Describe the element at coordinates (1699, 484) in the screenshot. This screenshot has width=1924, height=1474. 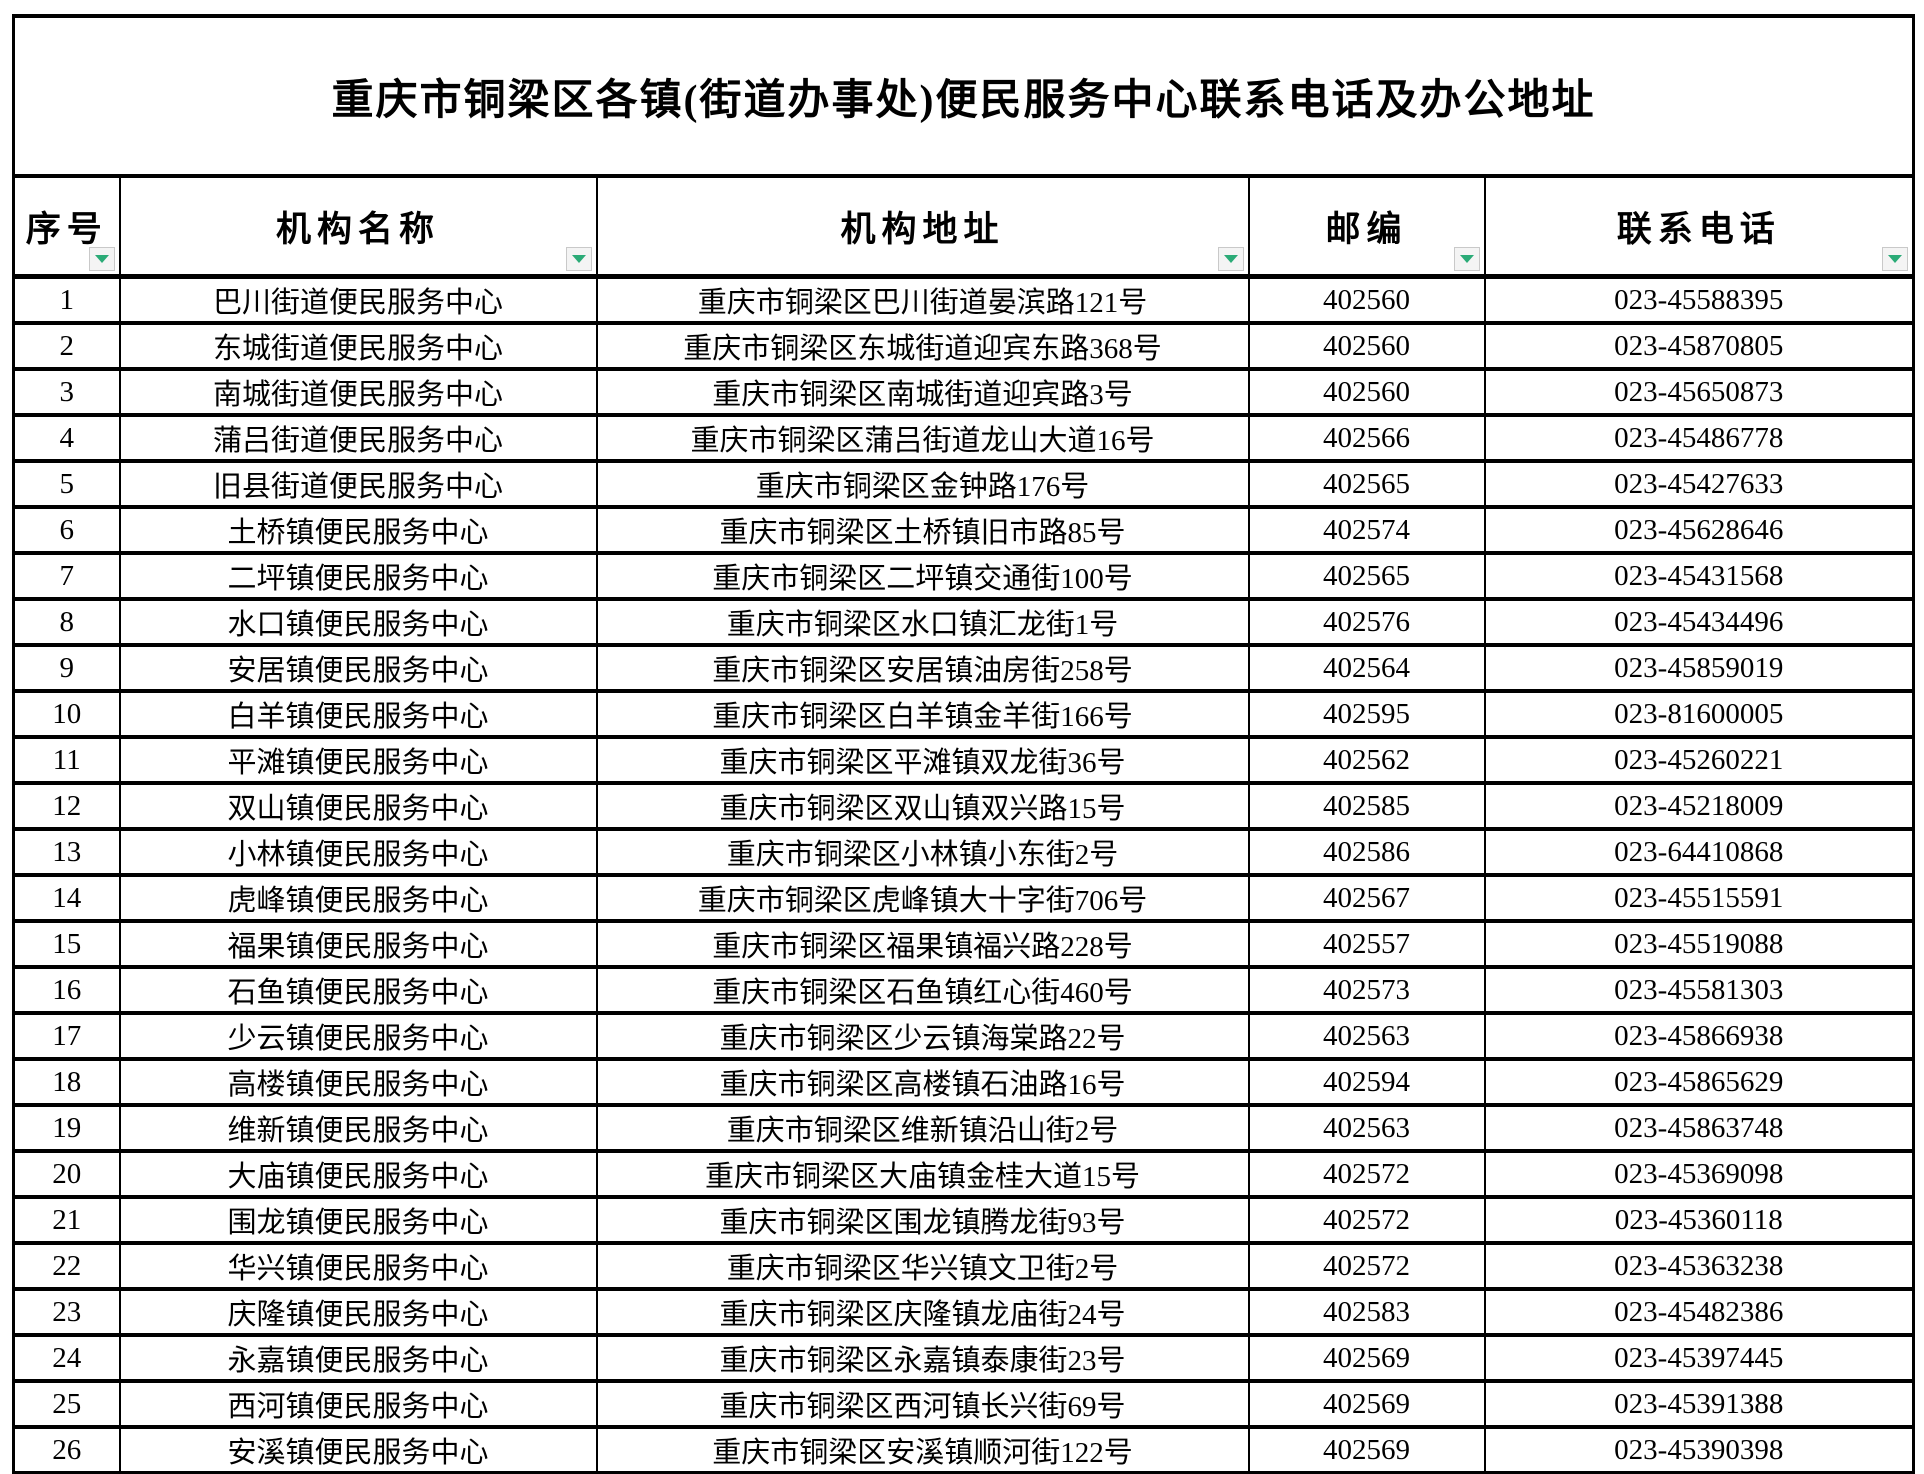
I see `cell-phone: 023-45427633` at that location.